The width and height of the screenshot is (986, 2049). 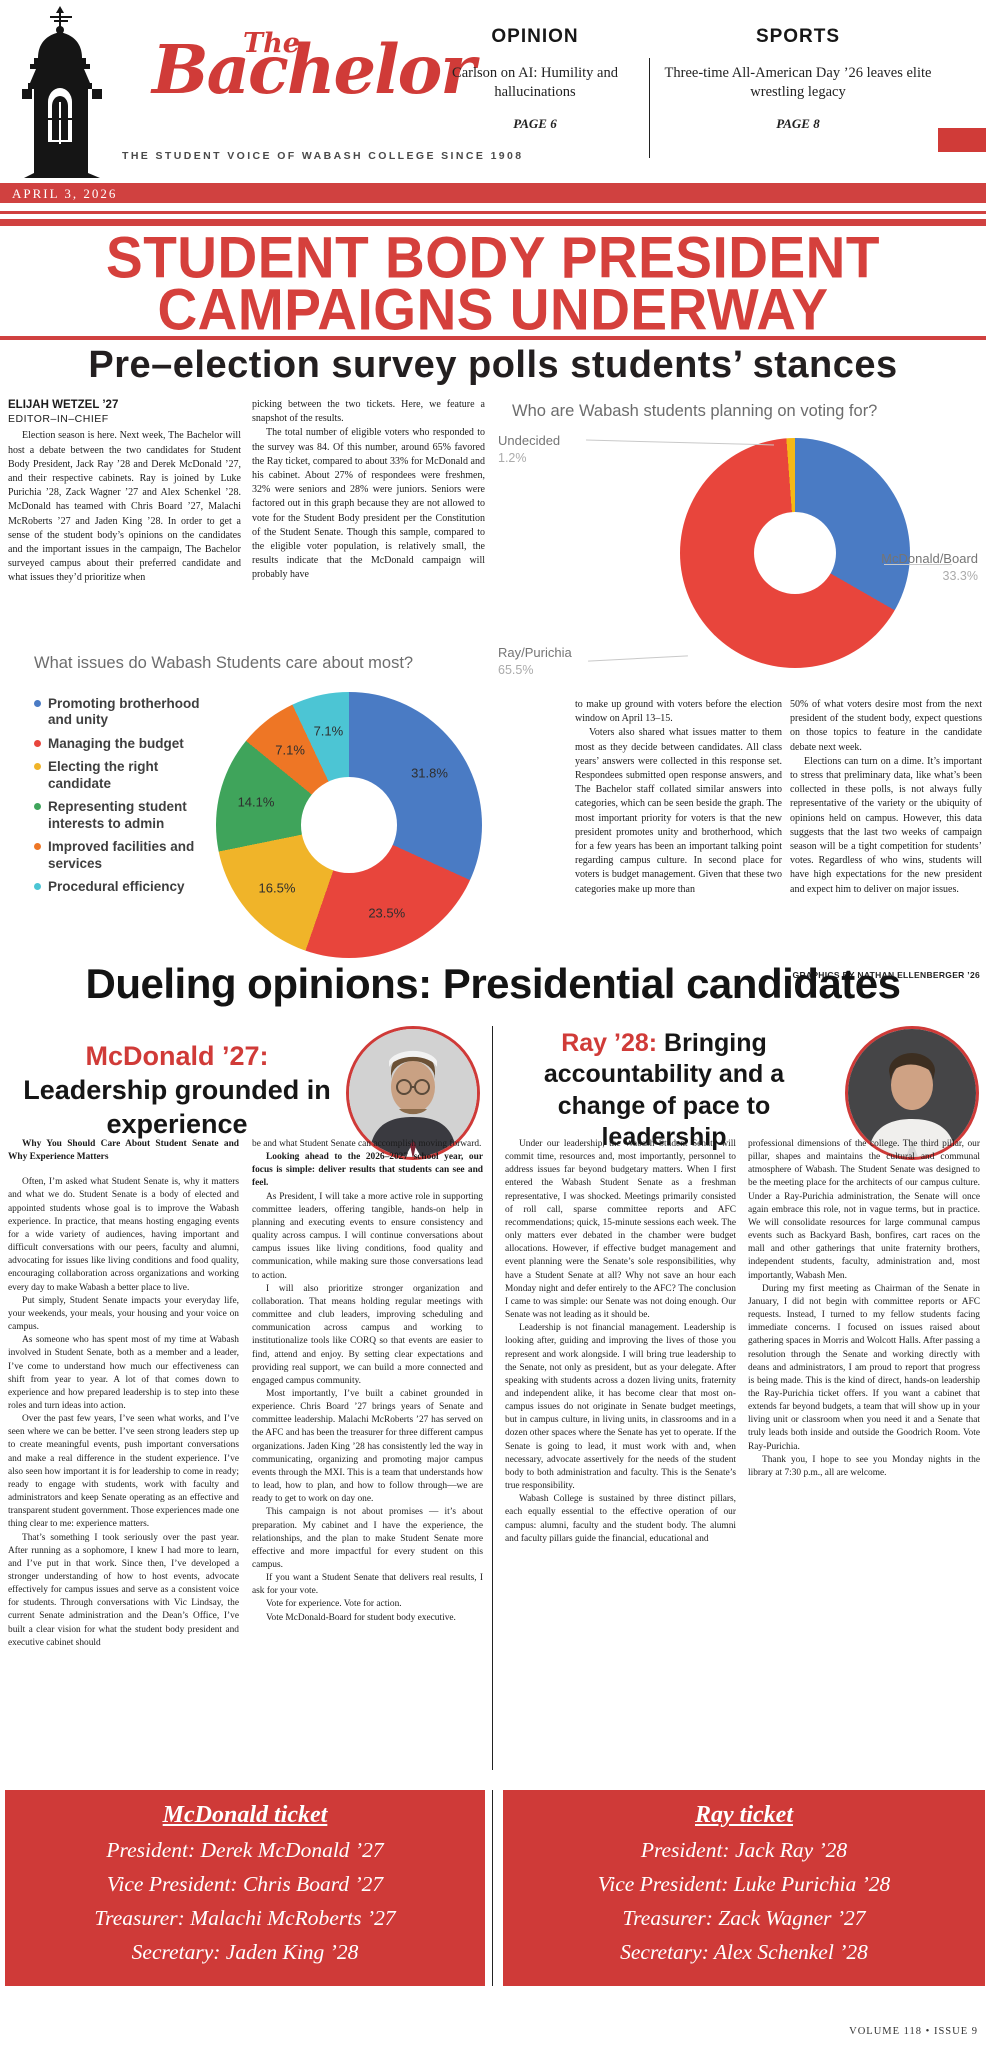 I want to click on mcdonald-headline: Leadership grounded in experience, so click(x=177, y=1106).